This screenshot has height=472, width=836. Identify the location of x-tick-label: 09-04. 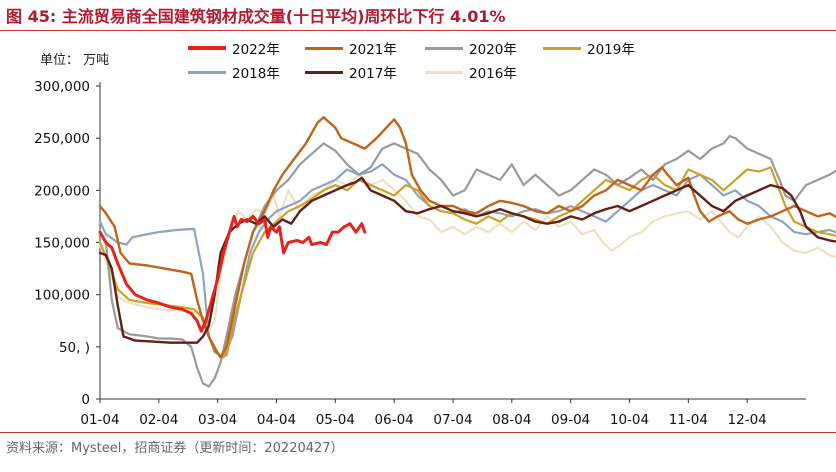
(570, 420).